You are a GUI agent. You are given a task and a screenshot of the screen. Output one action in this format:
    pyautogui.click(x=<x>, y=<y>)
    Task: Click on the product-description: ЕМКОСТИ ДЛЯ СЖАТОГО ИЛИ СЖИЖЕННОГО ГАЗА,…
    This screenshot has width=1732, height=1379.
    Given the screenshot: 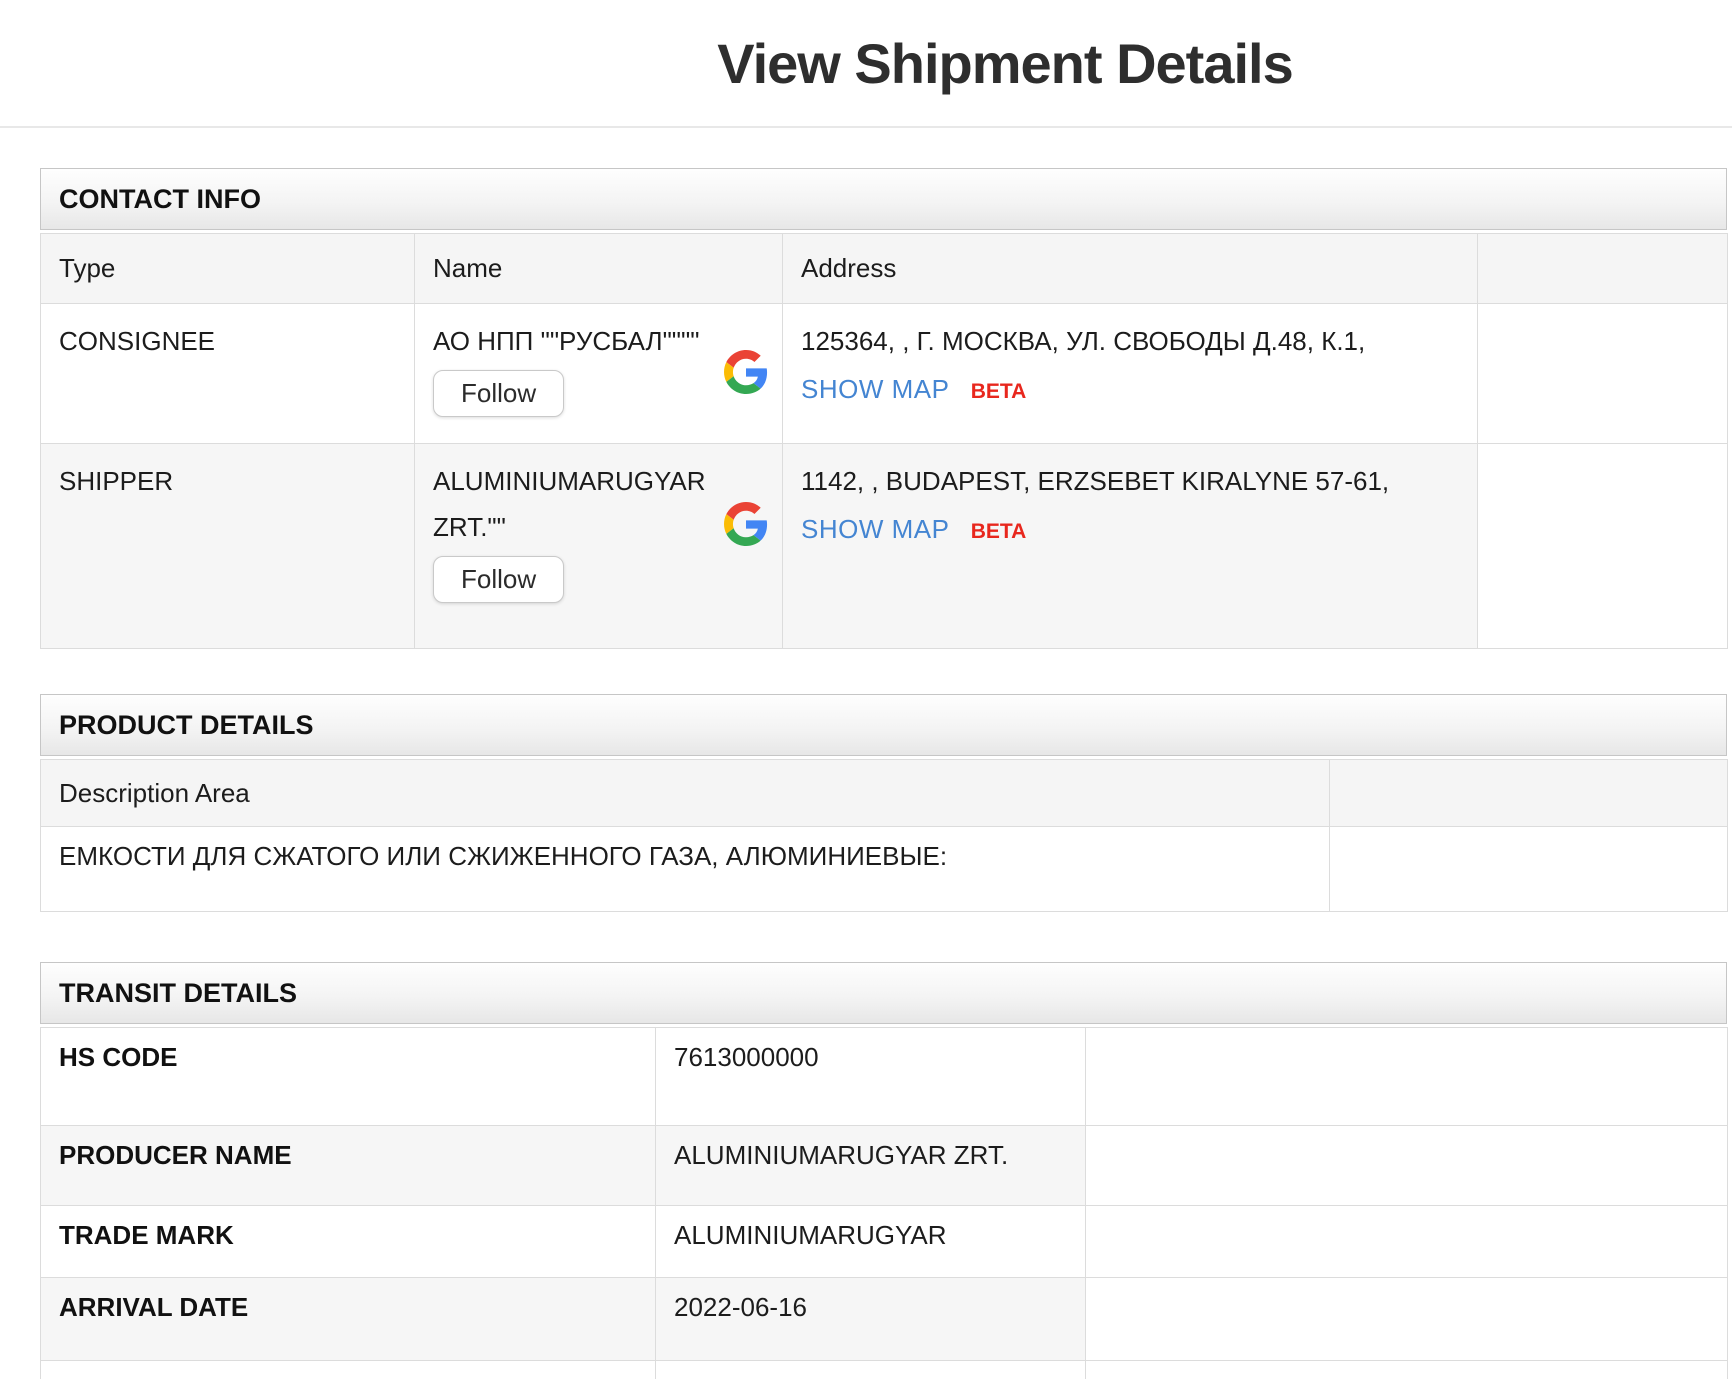 What is the action you would take?
    pyautogui.click(x=685, y=869)
    